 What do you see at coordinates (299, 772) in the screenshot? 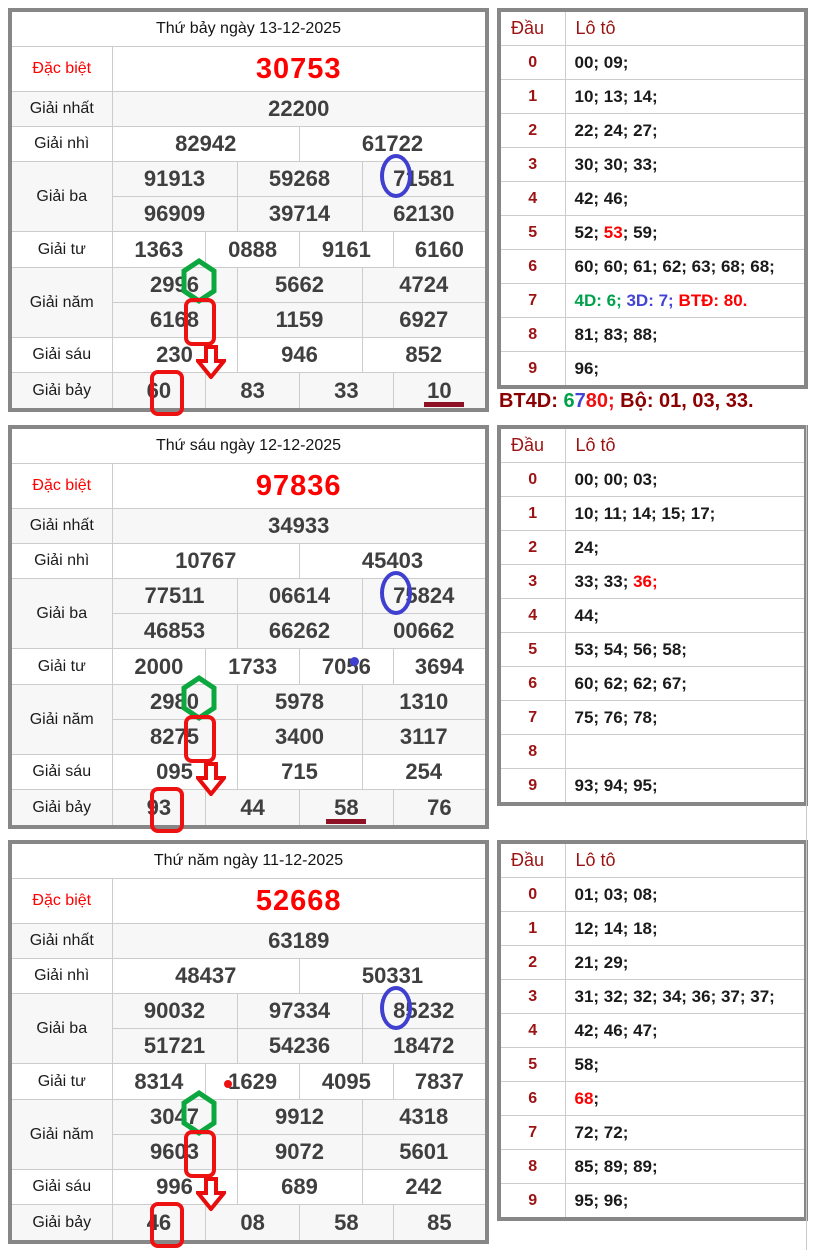
I see `prize-value: 715` at bounding box center [299, 772].